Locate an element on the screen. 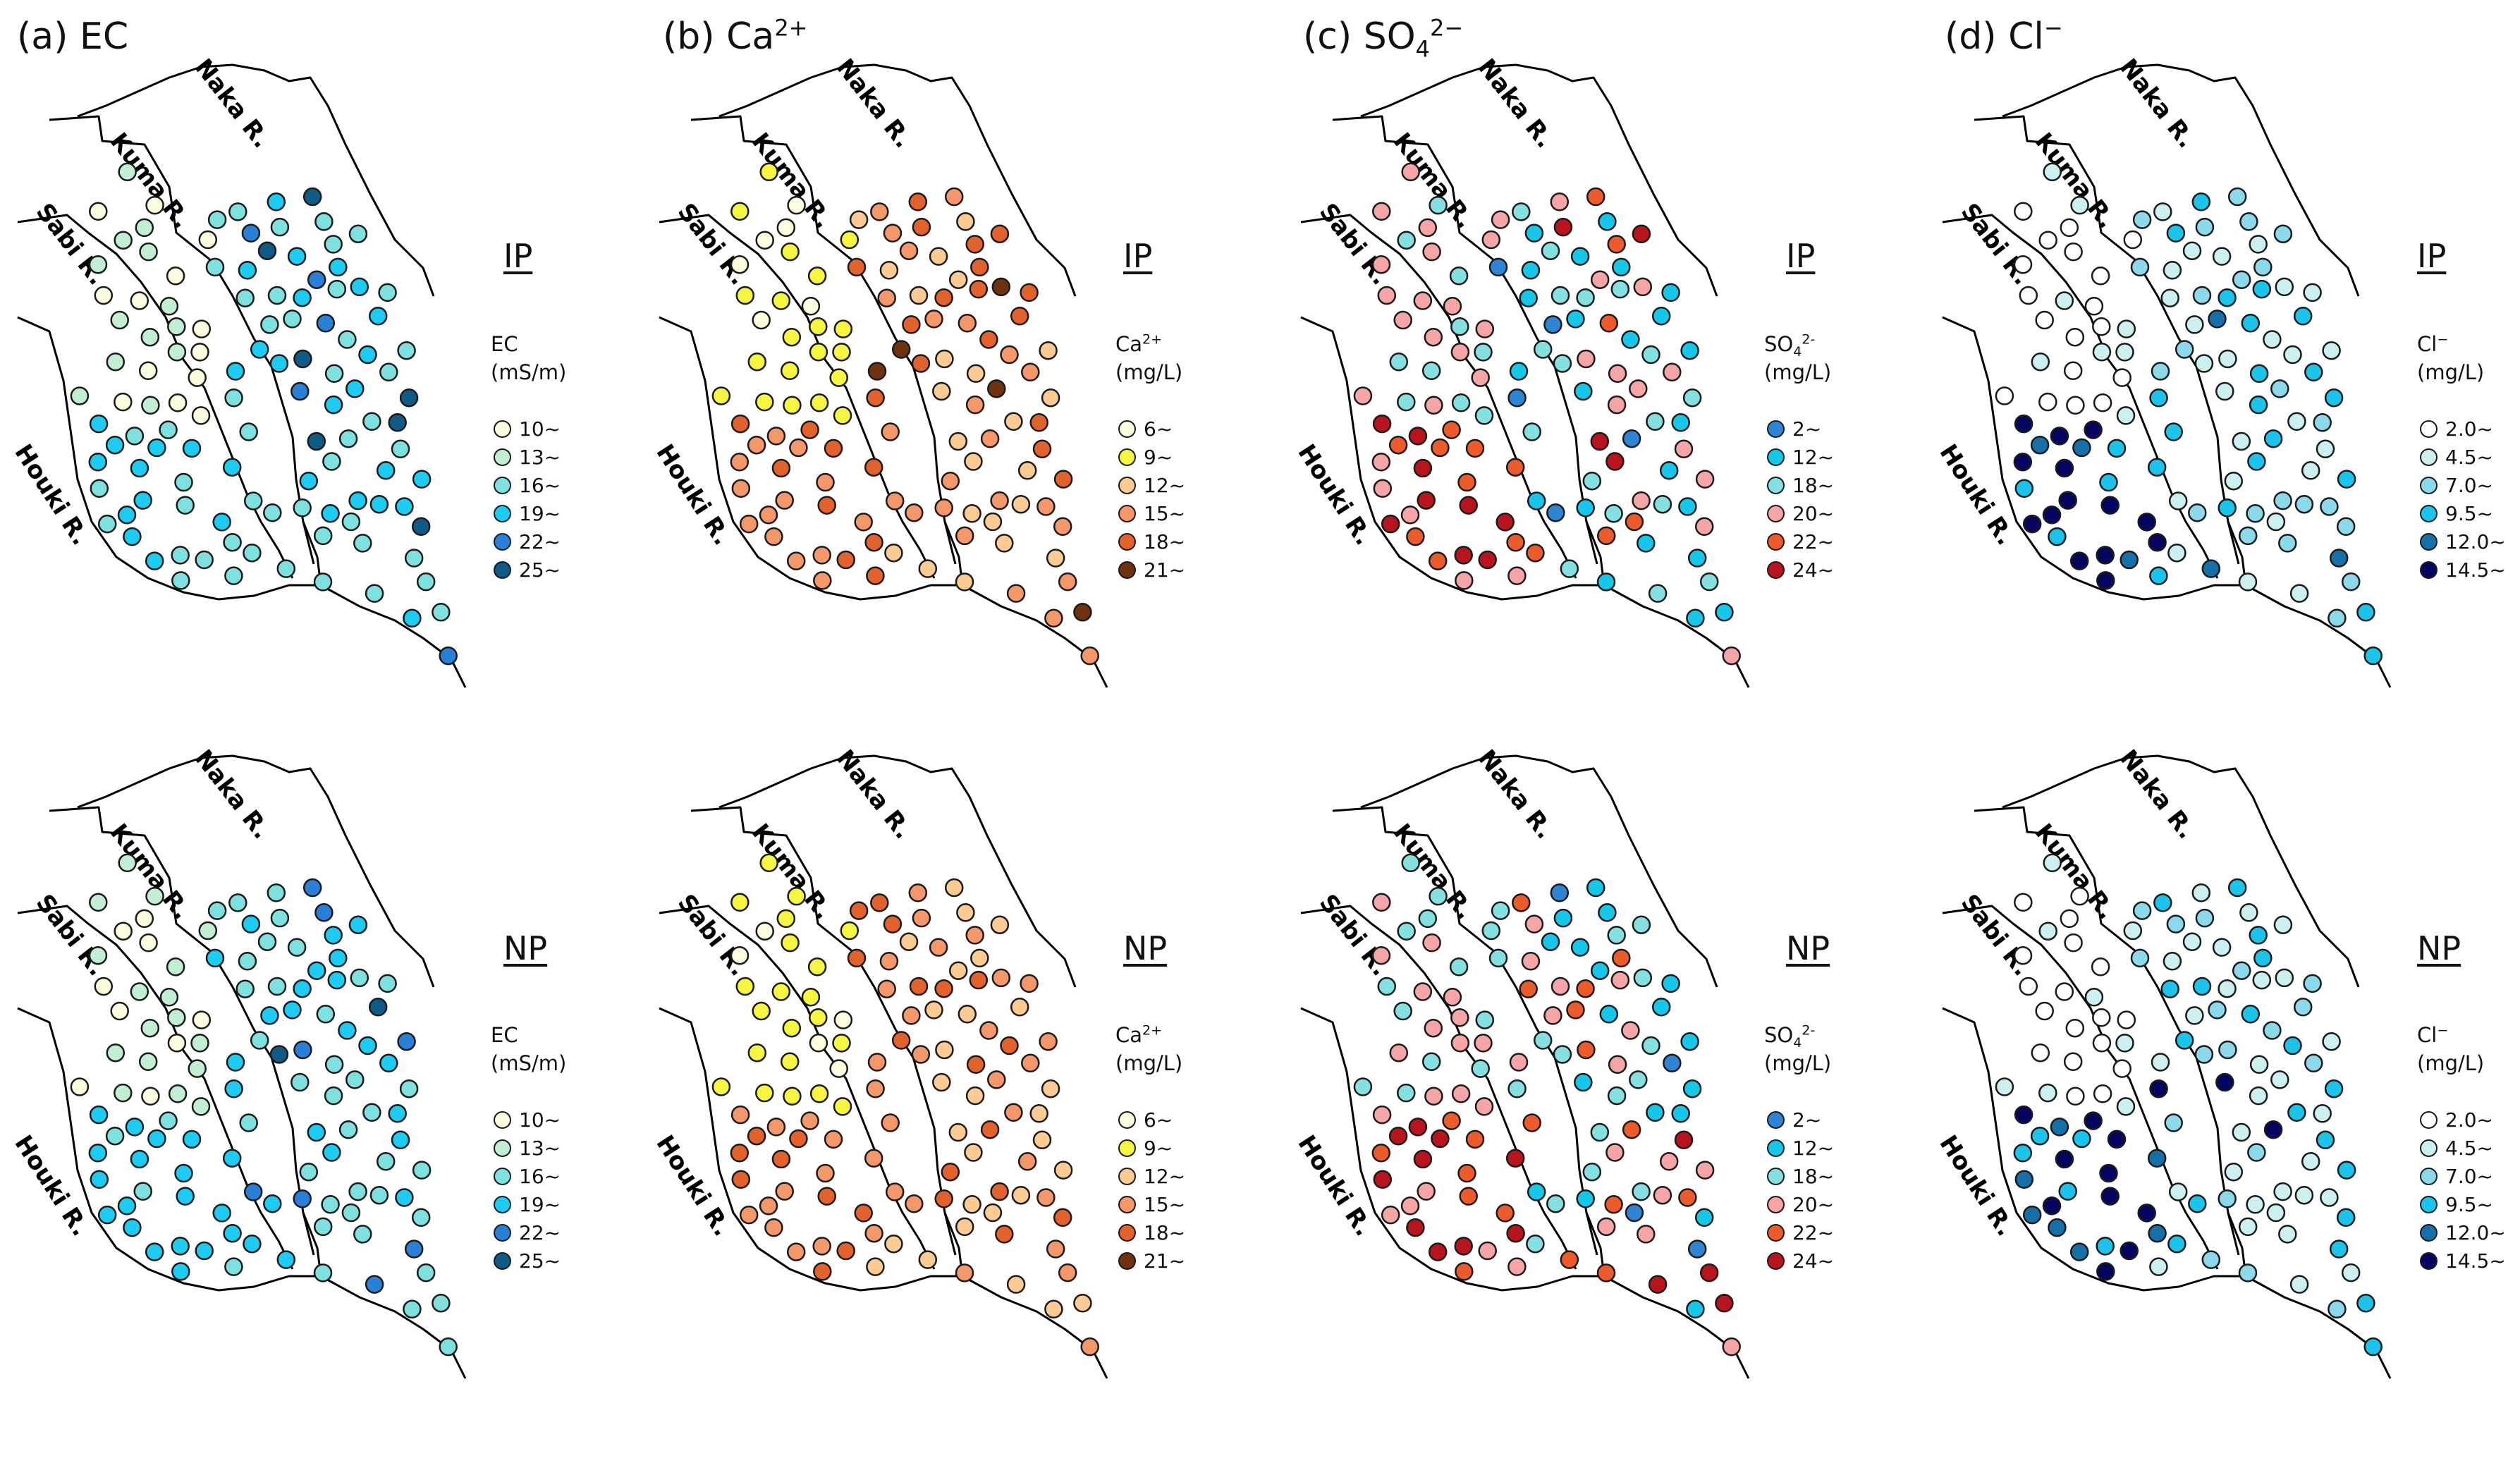 This screenshot has height=1463, width=2520. legend-title: EC (mS/m) is located at coordinates (529, 358).